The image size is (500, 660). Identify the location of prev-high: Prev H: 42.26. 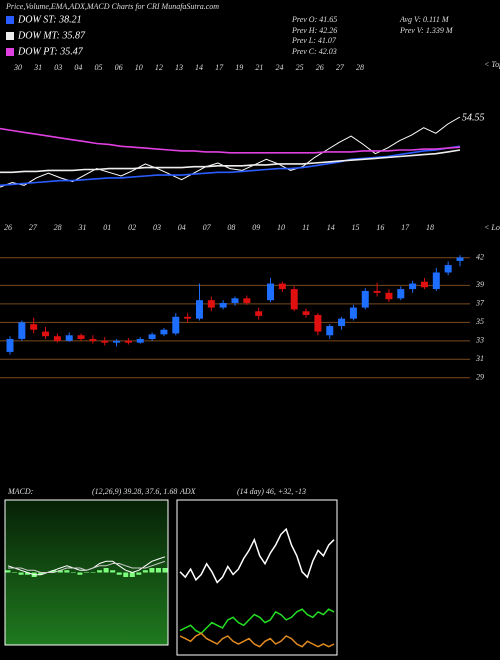
(314, 30).